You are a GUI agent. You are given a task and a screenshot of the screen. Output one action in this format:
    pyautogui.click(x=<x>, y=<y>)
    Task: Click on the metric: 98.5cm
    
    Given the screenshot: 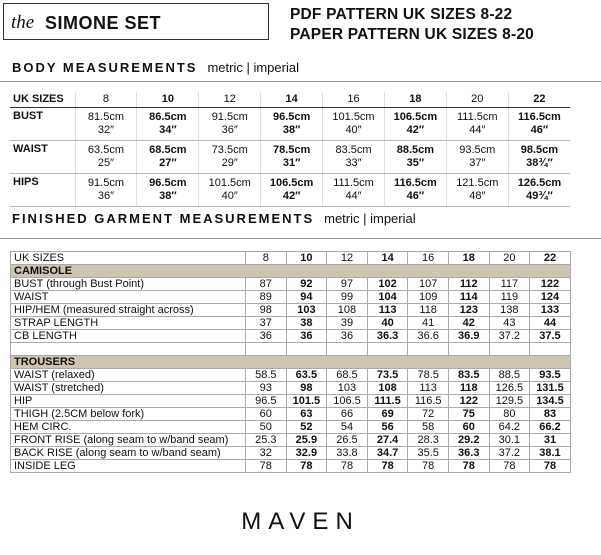 What is the action you would take?
    pyautogui.click(x=539, y=150)
    